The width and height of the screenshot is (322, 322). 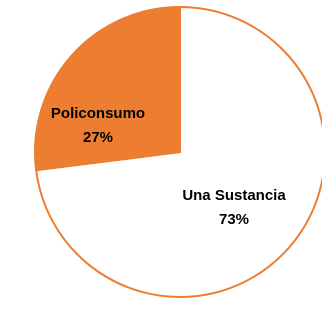 I want to click on slice-label-name: Policonsumo, so click(x=98, y=113).